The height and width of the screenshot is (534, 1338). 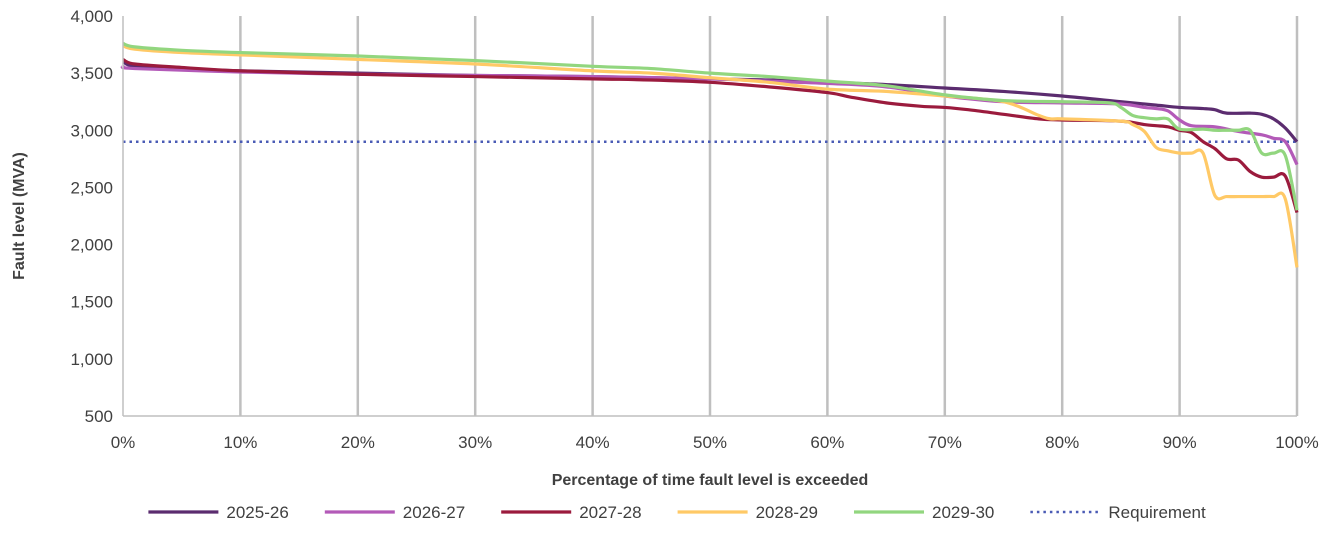 I want to click on y-tick-label: 4,000, so click(x=91, y=16).